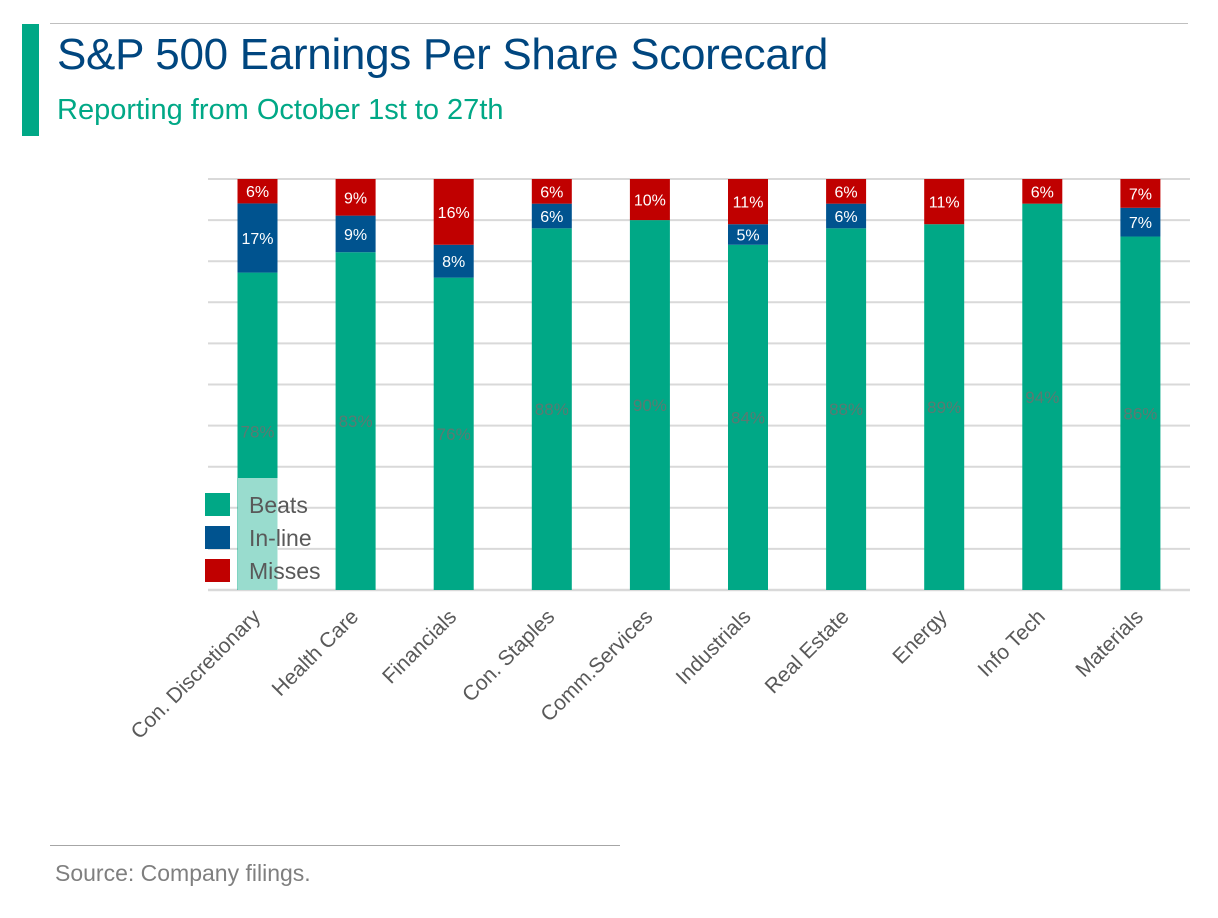 Image resolution: width=1218 pixels, height=918 pixels. I want to click on category-label: Materials, so click(1109, 643).